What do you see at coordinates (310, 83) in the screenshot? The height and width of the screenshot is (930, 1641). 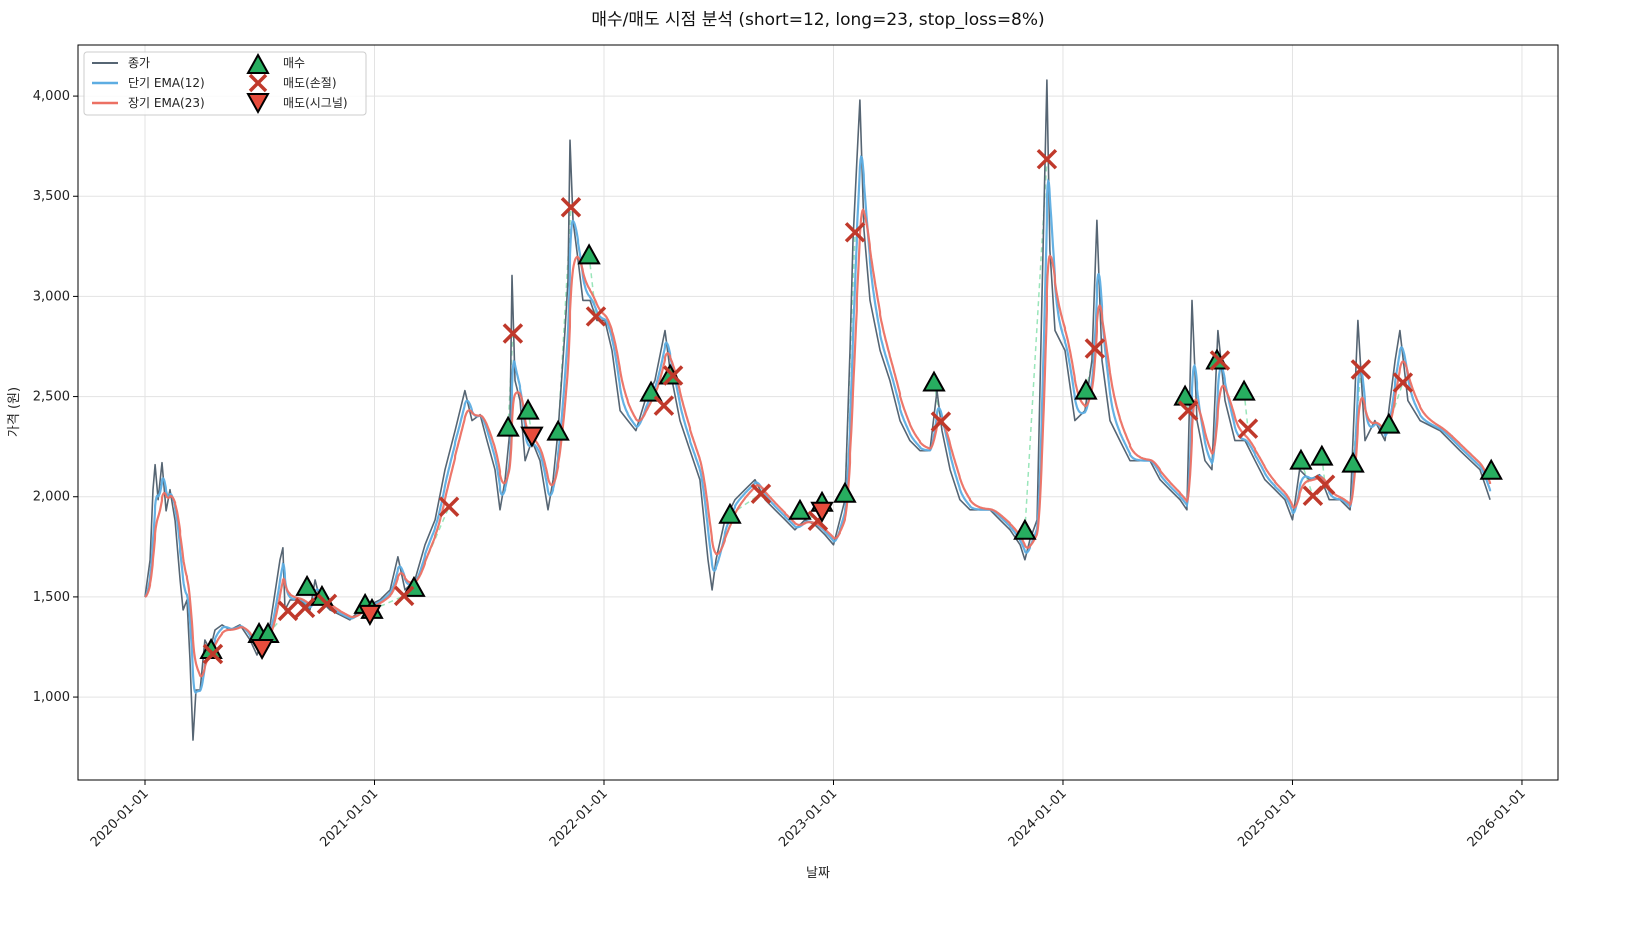 I see `legend-stop-label: 매도(손절)` at bounding box center [310, 83].